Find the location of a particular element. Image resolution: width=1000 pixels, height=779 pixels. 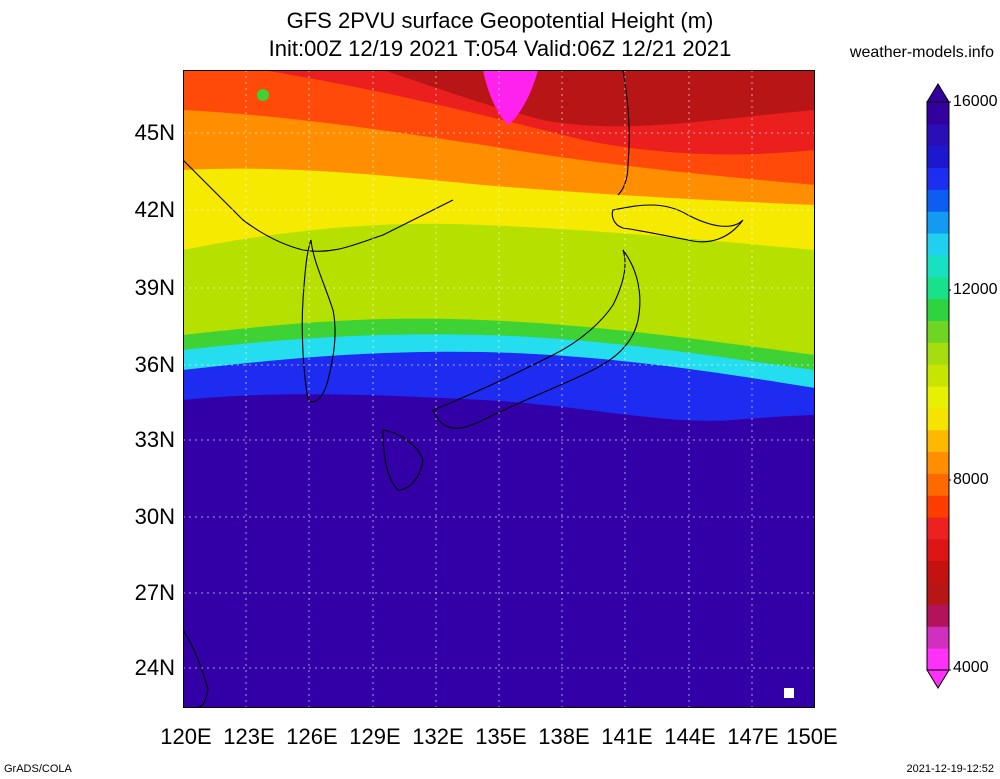

coastline-korea is located at coordinates (318, 321).